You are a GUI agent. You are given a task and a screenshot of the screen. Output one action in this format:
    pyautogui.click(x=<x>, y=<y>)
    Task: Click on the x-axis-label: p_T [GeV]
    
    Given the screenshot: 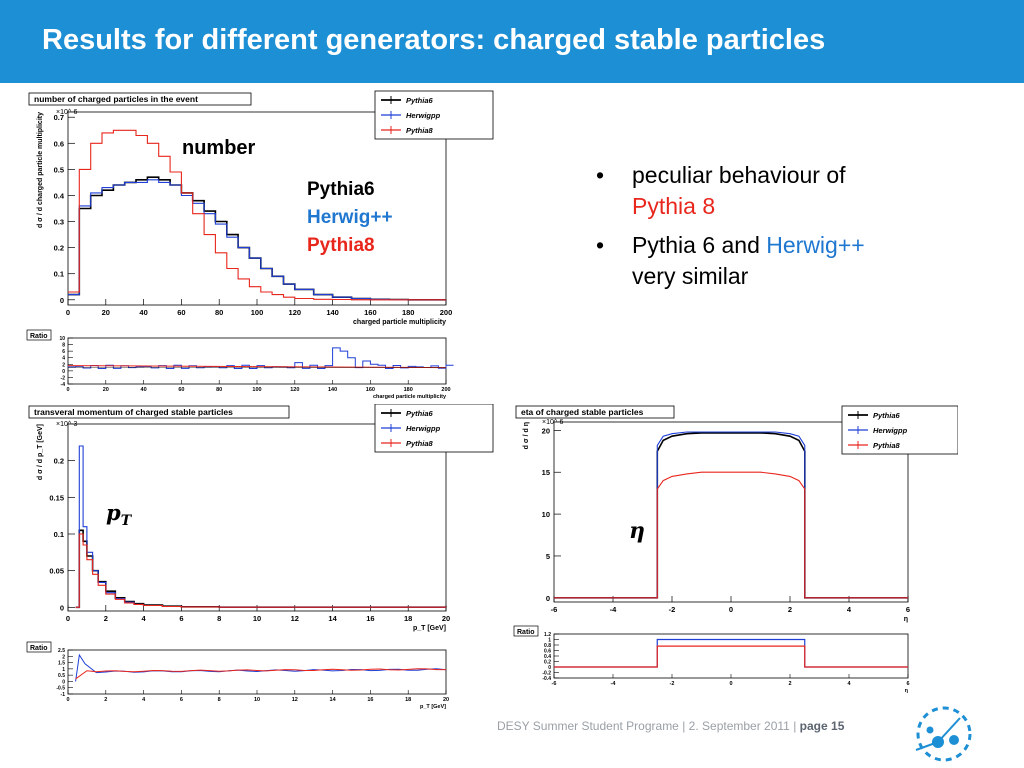 What is the action you would take?
    pyautogui.click(x=429, y=628)
    